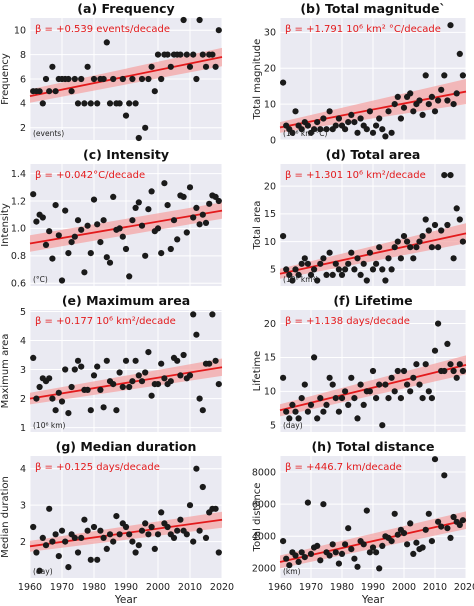  What do you see at coordinates (264, 472) in the screenshot?
I see `y-tick-label: 8000` at bounding box center [264, 472].